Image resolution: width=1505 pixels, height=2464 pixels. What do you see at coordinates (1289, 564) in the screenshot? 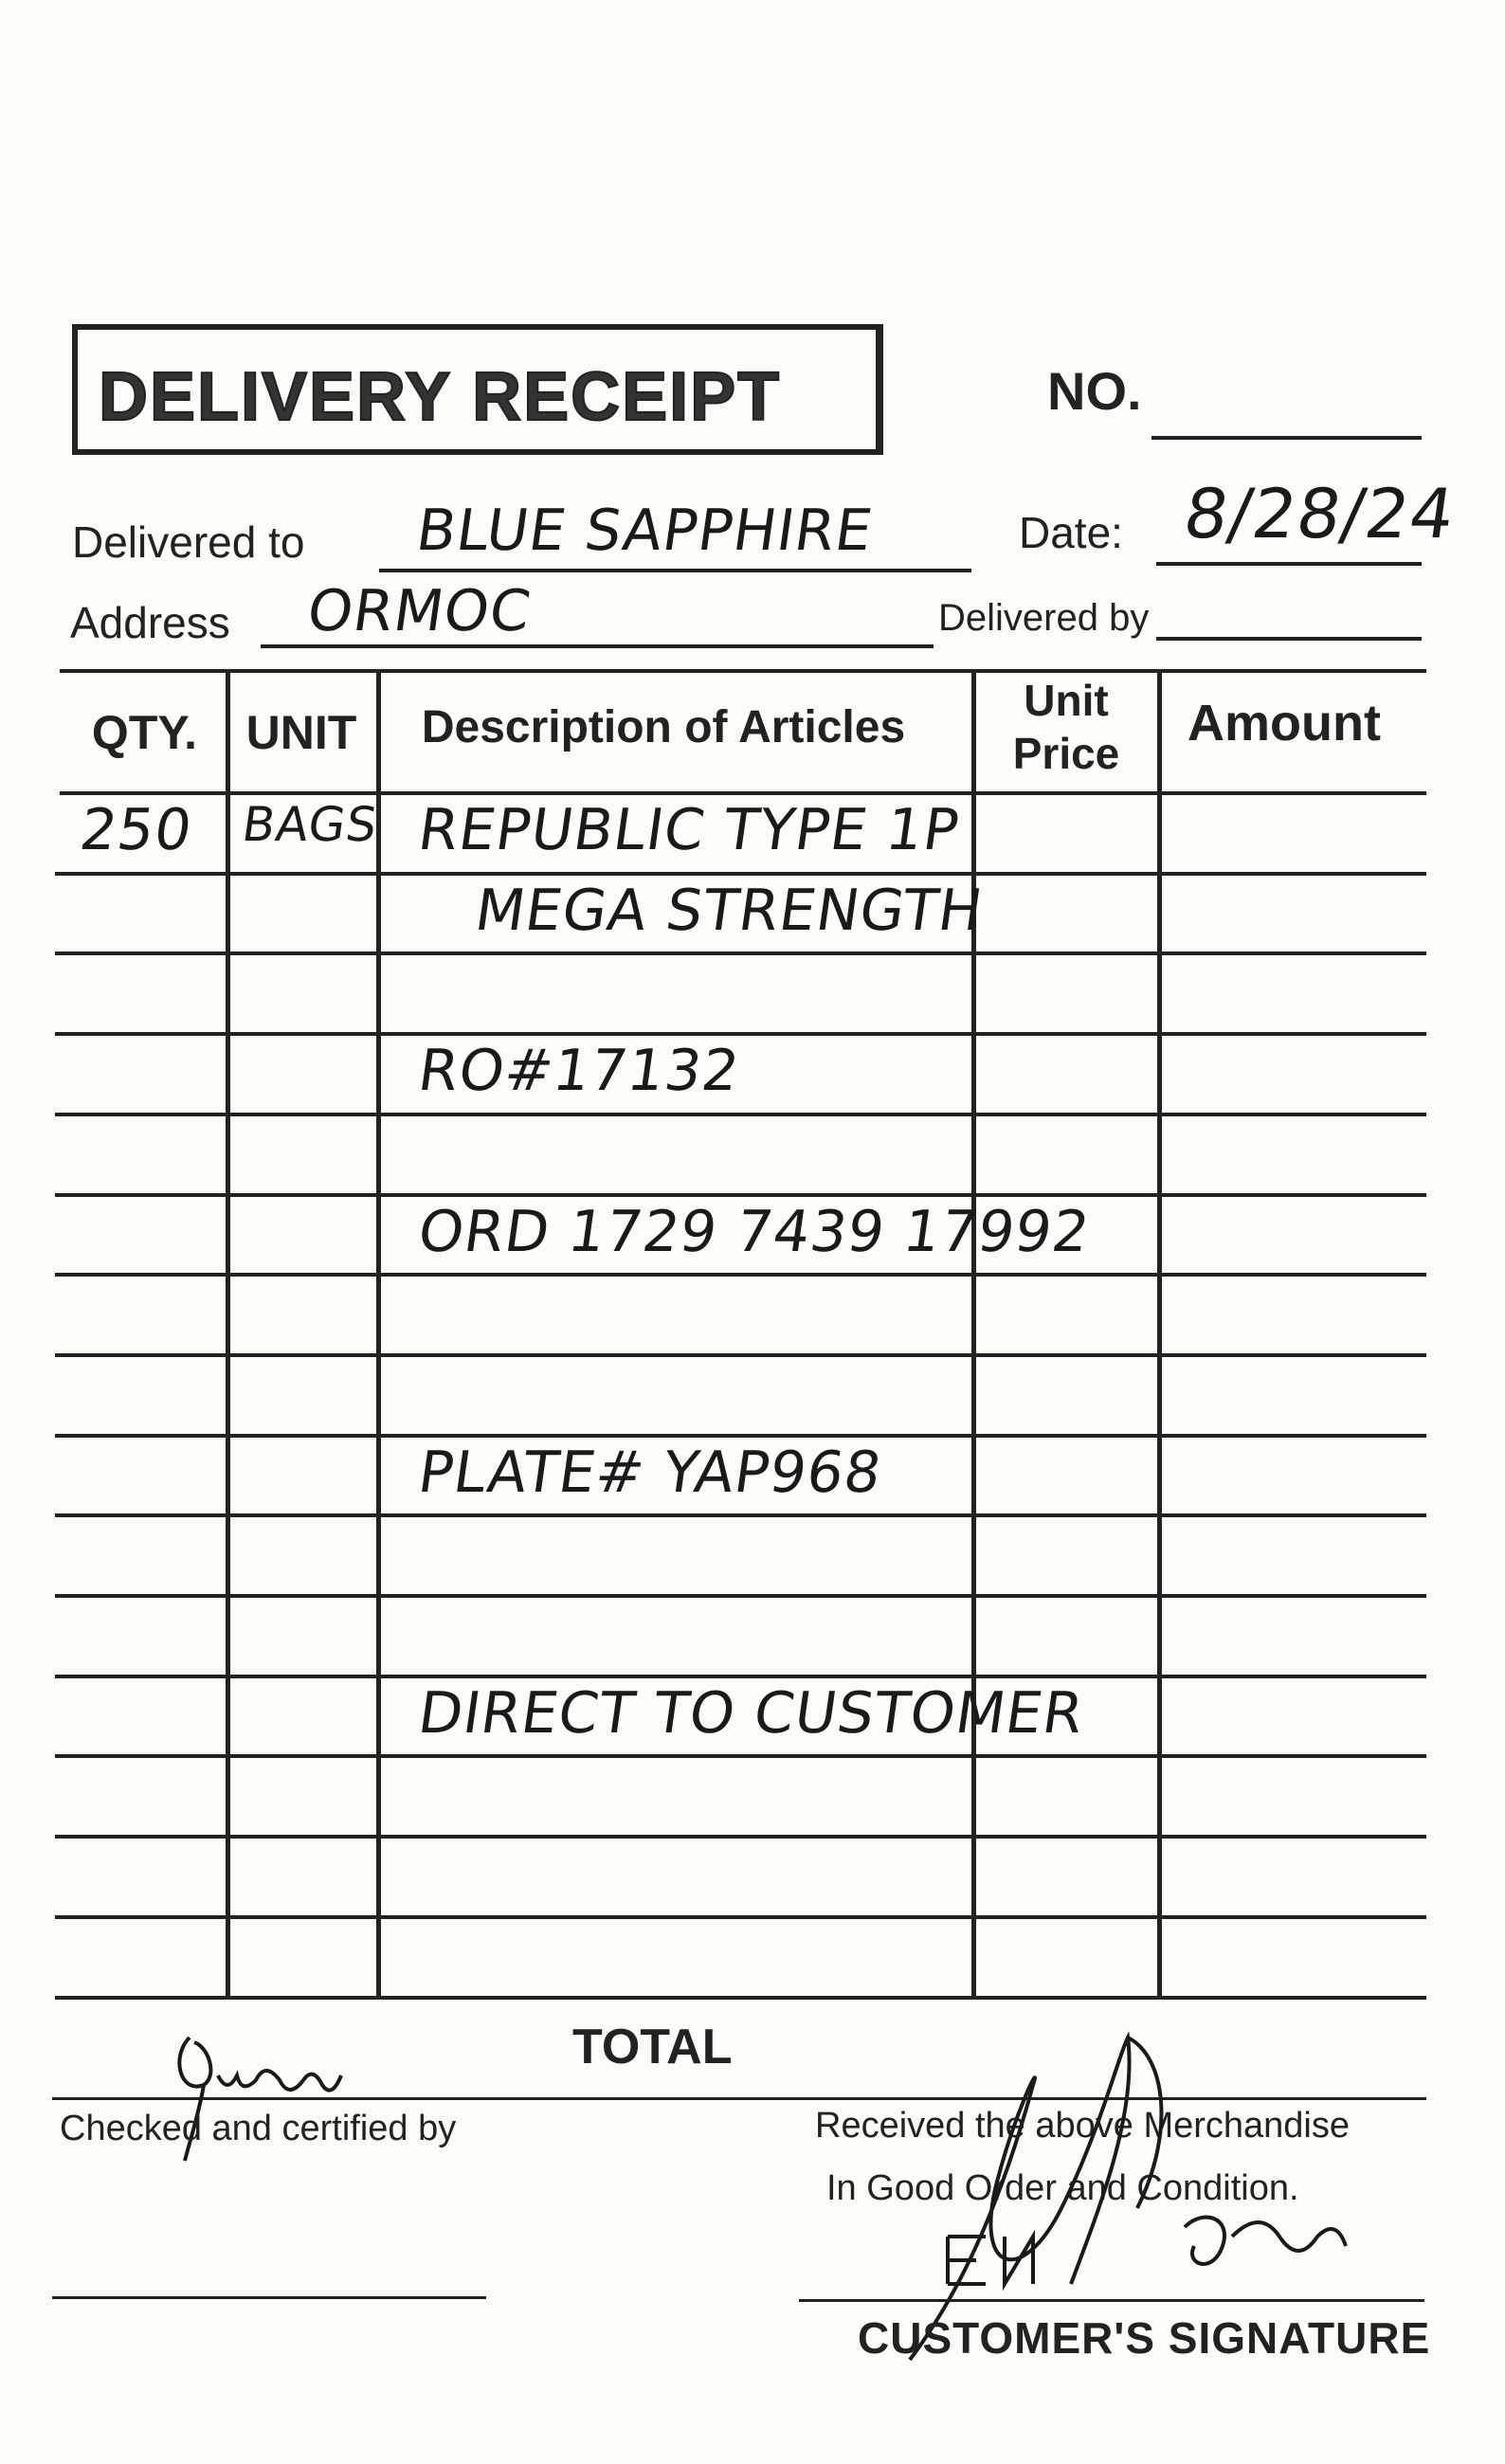
I see `date-line` at bounding box center [1289, 564].